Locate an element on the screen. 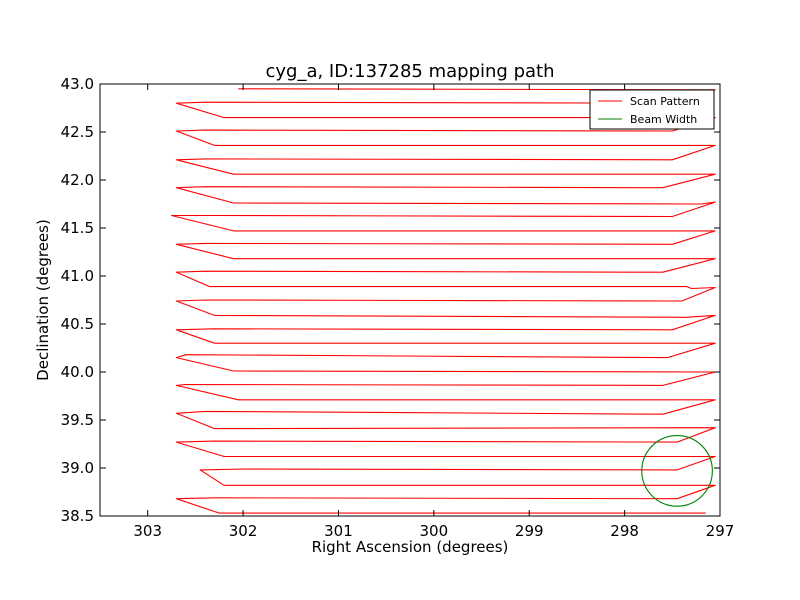 The width and height of the screenshot is (800, 600). legend-box is located at coordinates (652, 109).